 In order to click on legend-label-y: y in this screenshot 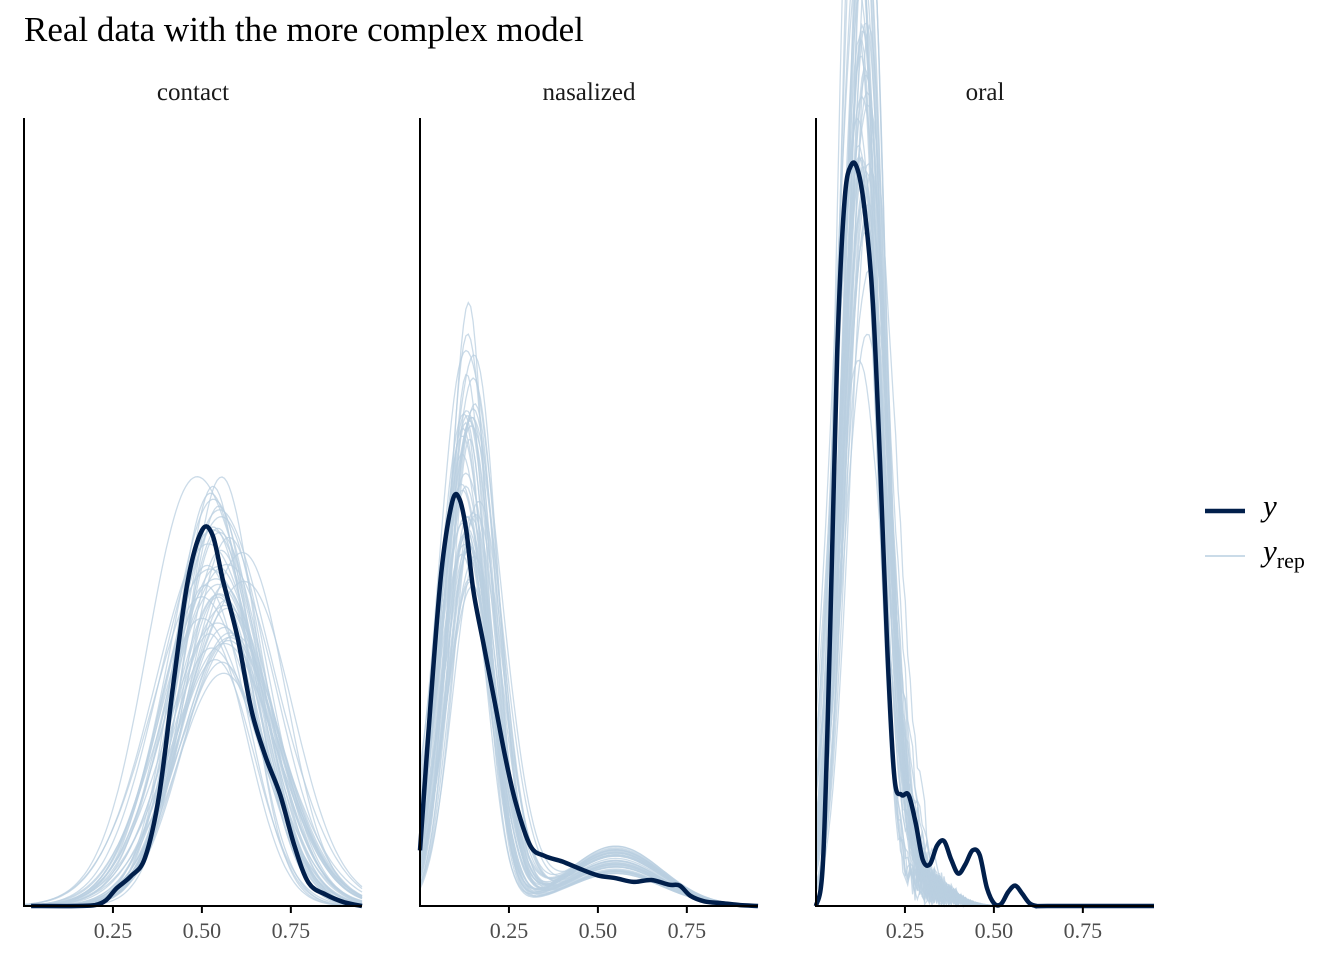, I will do `click(1268, 505)`.